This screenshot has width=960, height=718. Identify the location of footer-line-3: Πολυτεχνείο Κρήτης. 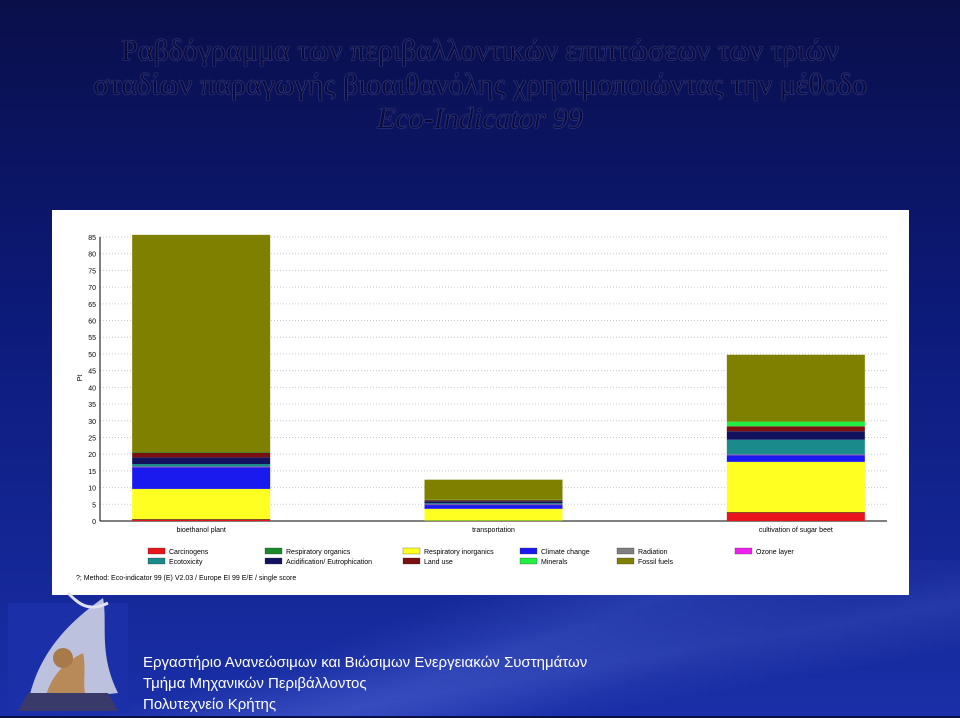
(210, 704).